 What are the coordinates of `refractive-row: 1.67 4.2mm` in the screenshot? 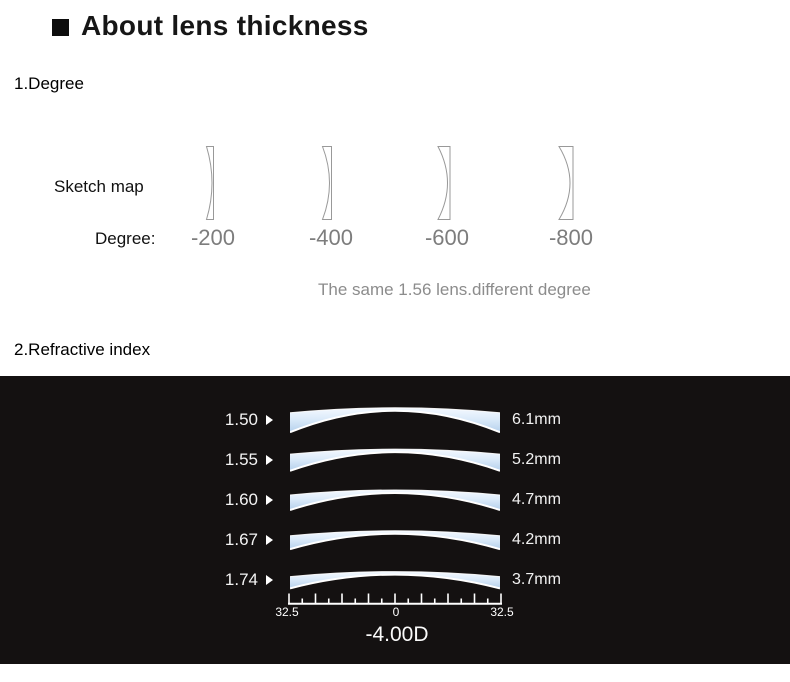 It's located at (395, 540).